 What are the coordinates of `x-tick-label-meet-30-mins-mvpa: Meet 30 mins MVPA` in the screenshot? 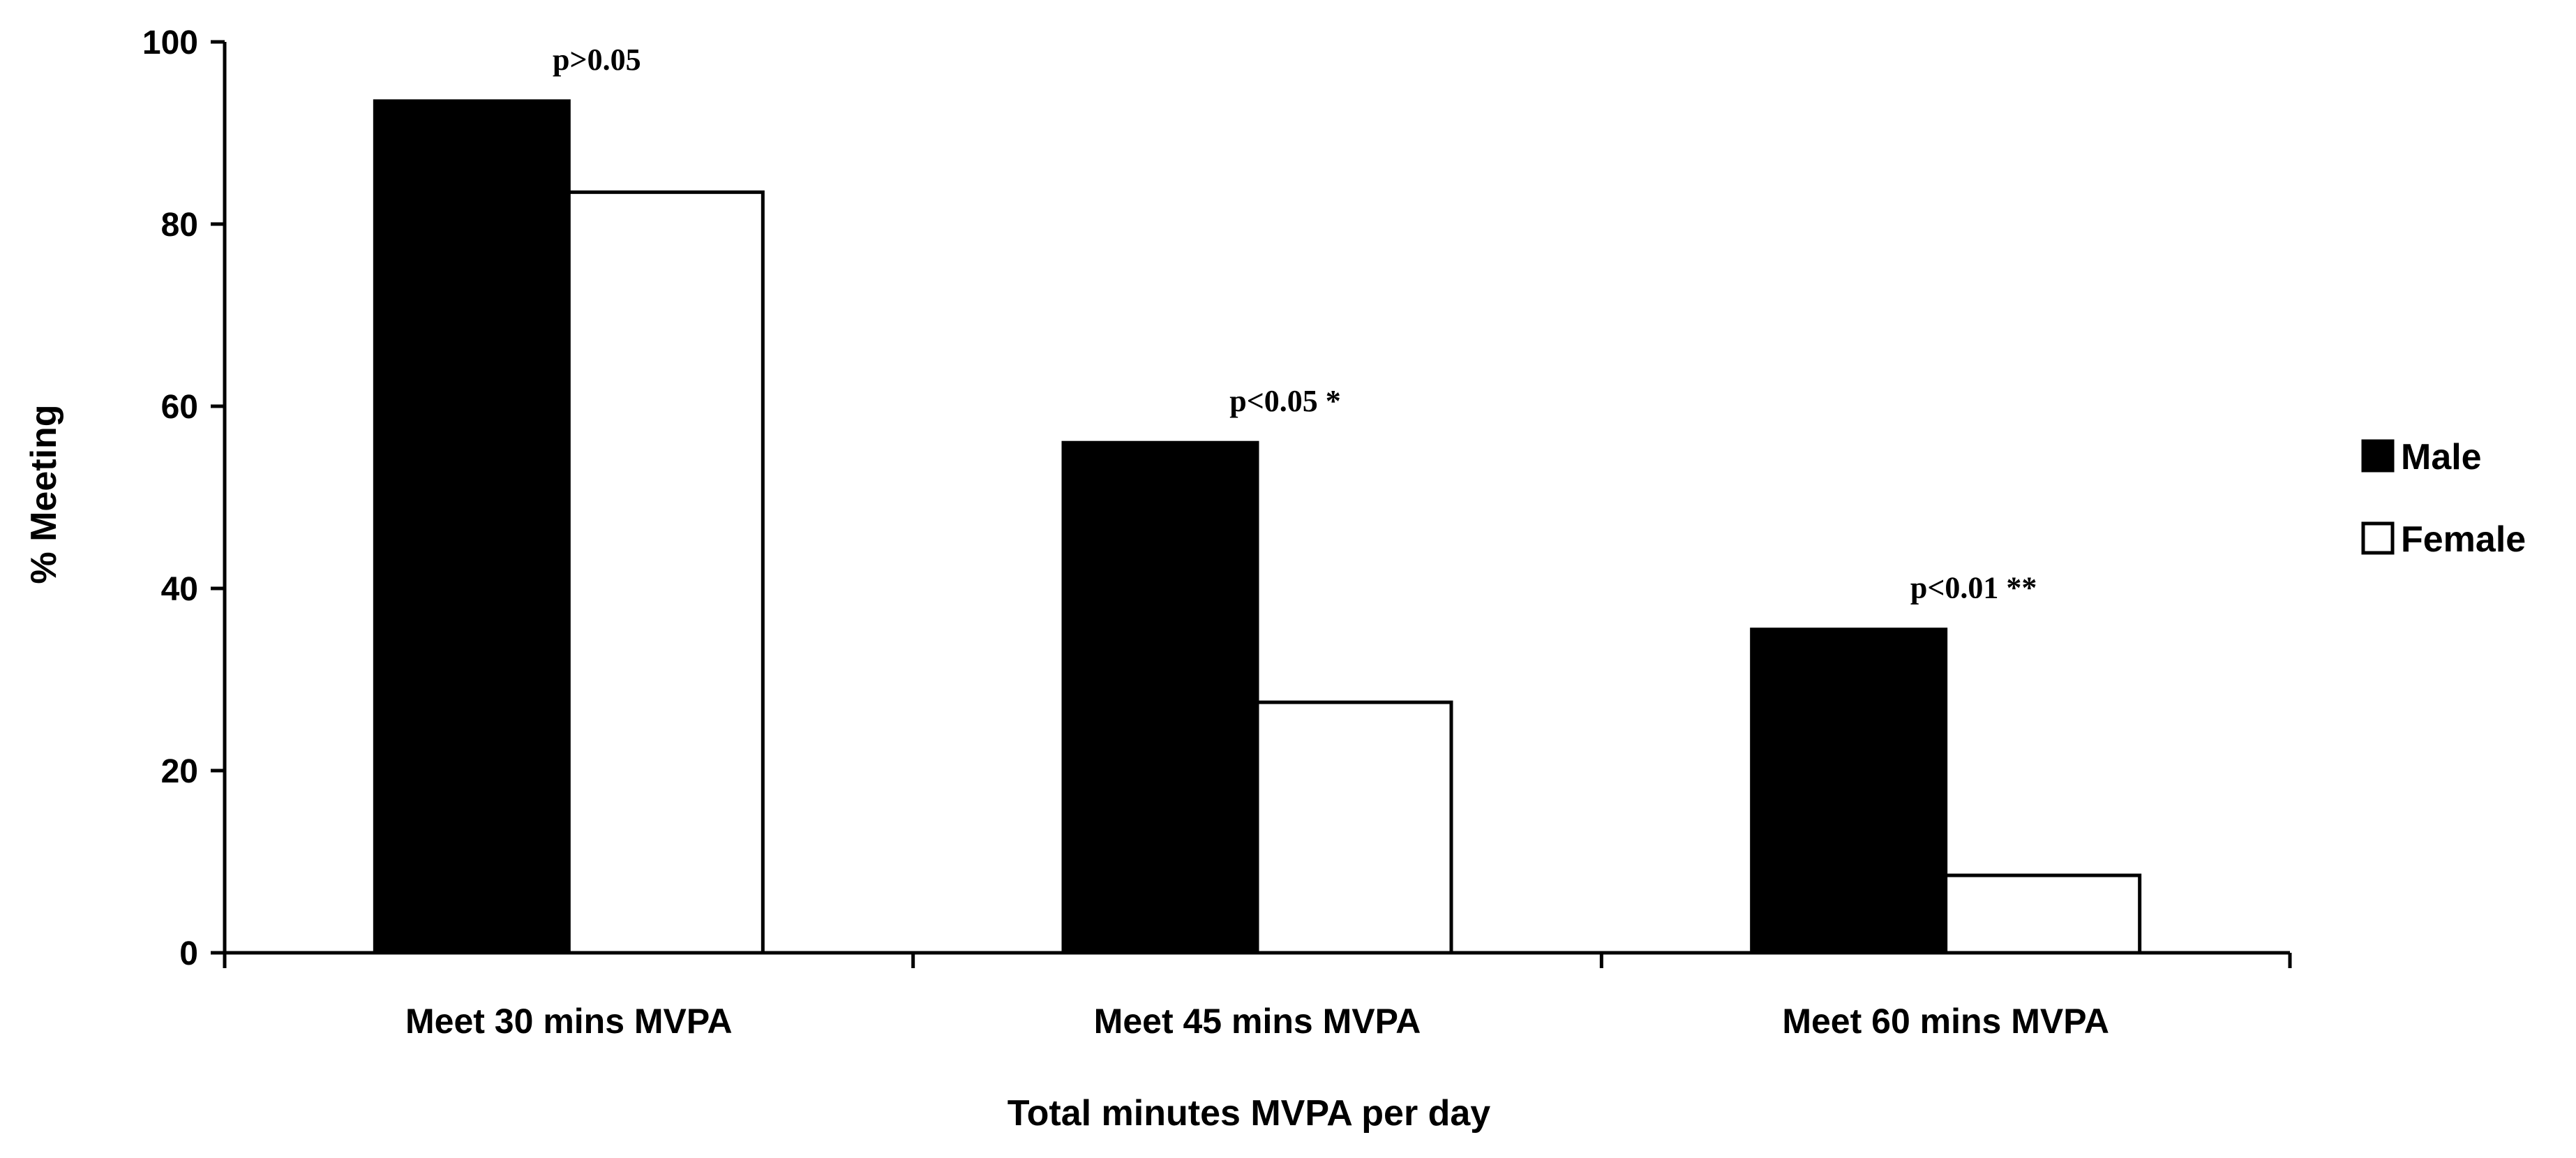 It's located at (569, 1021).